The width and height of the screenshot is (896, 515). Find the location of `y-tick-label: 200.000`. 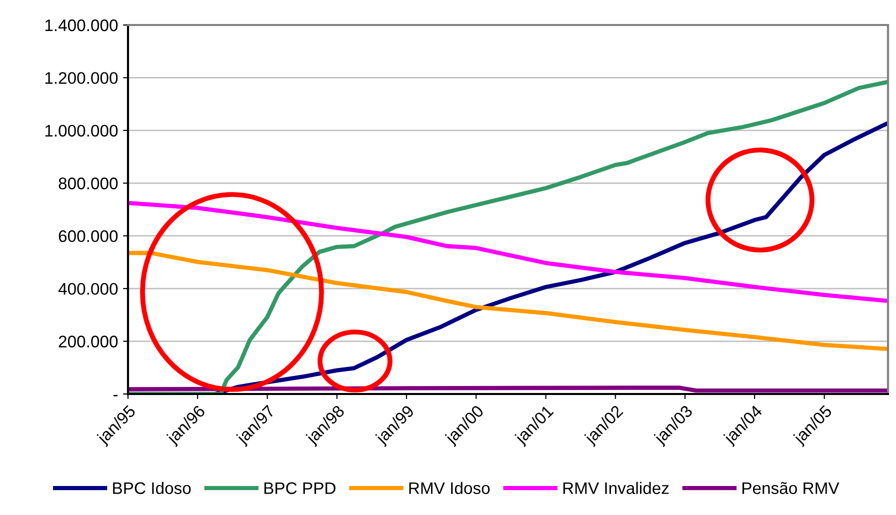

y-tick-label: 200.000 is located at coordinates (88, 342).